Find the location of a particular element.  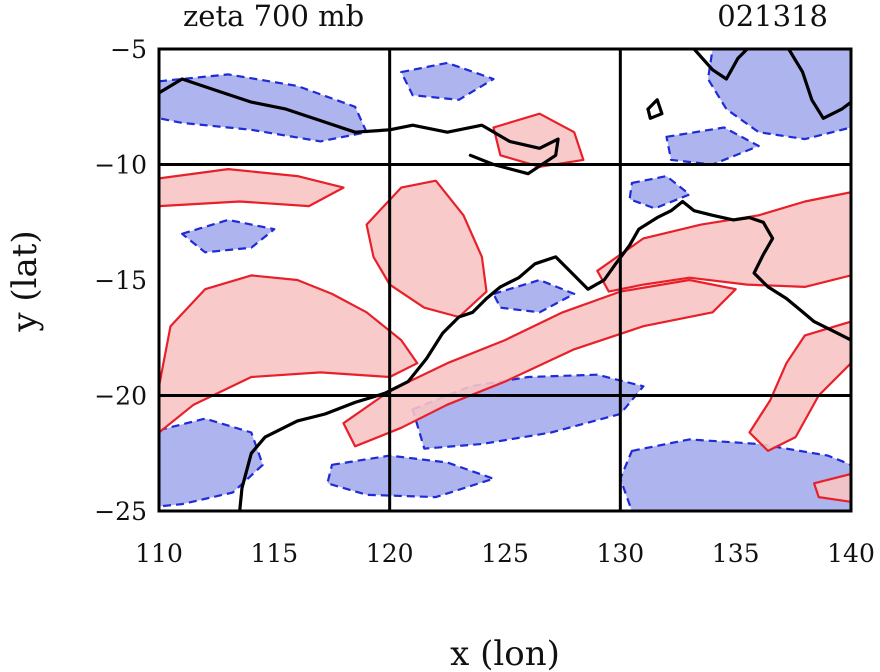

coastline-small-island is located at coordinates (655, 109).